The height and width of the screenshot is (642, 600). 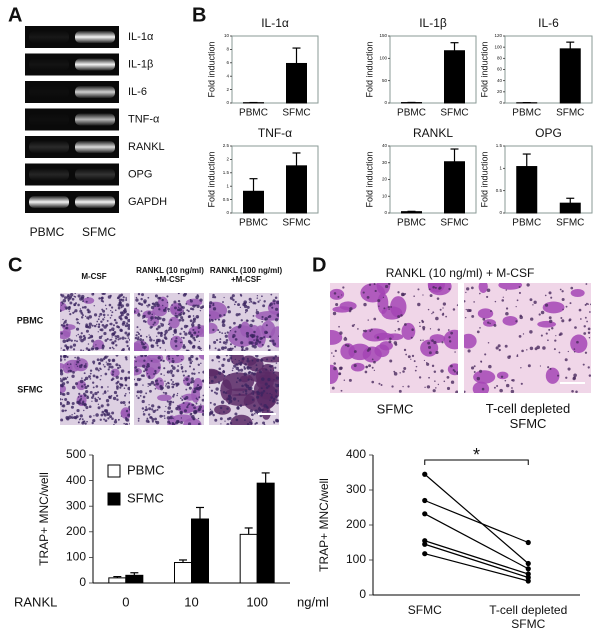 I want to click on bar, so click(x=296, y=189).